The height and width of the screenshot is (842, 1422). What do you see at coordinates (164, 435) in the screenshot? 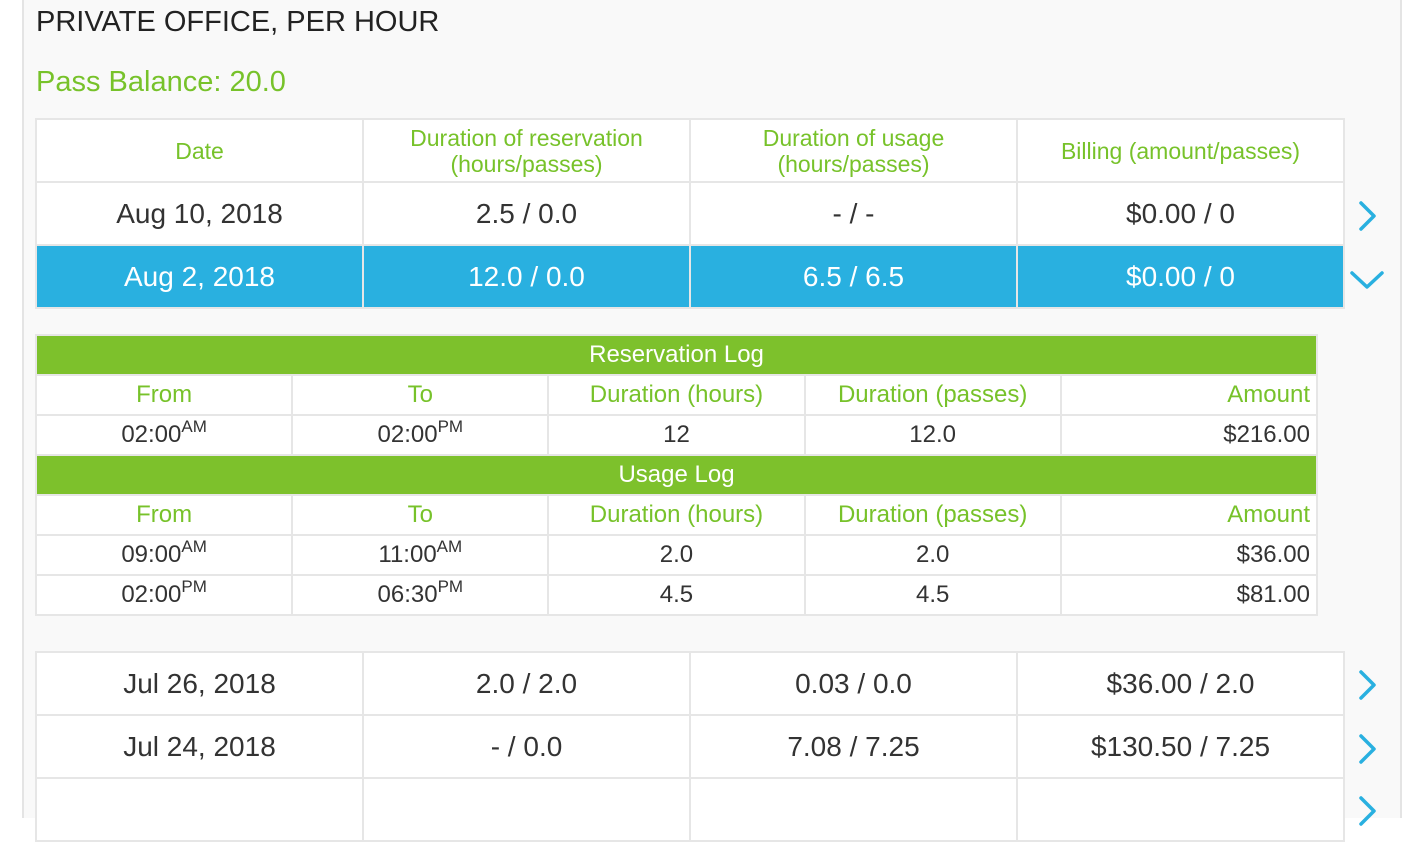
I see `log-from: 02:00AM` at bounding box center [164, 435].